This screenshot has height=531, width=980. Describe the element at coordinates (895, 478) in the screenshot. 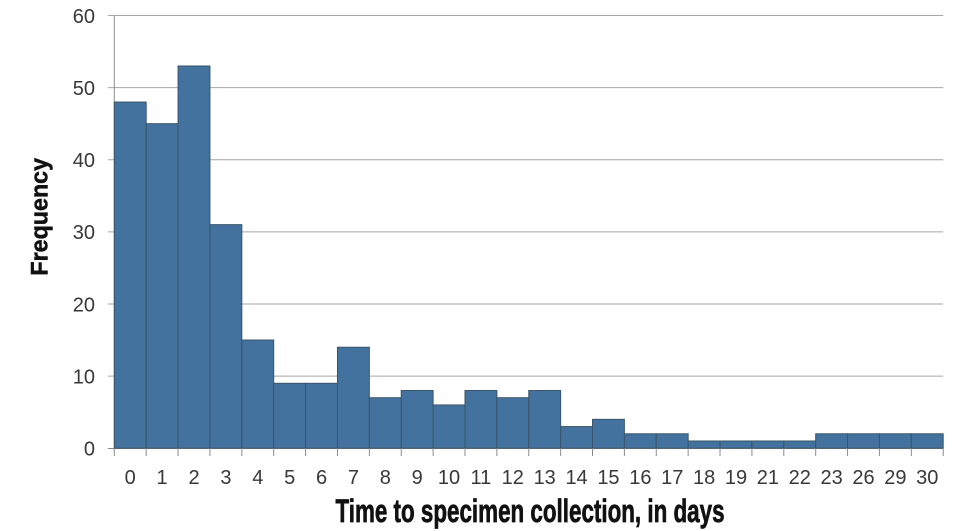

I see `svg-text: 29` at that location.